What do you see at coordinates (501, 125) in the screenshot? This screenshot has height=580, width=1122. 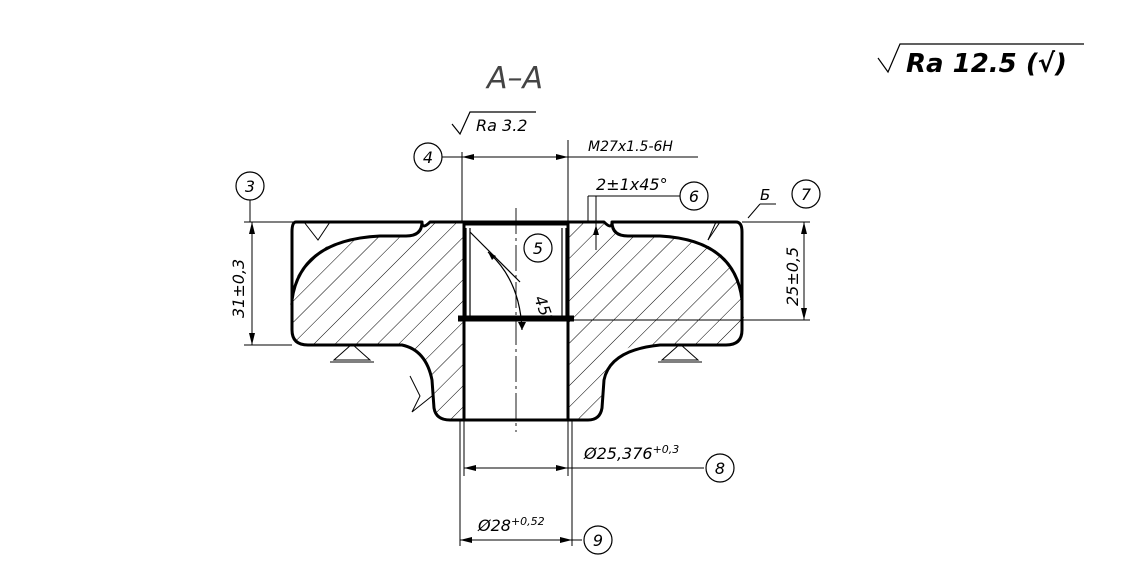 I see `surface-finish-text: Ra 3.2` at bounding box center [501, 125].